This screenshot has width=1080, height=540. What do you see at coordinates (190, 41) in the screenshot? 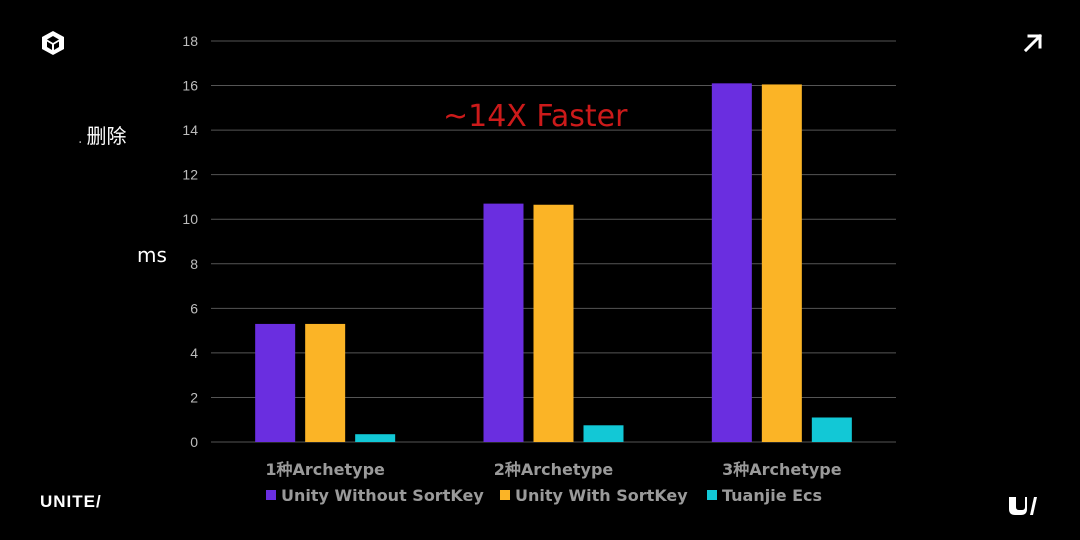
I see `y-tick-label: 18` at bounding box center [190, 41].